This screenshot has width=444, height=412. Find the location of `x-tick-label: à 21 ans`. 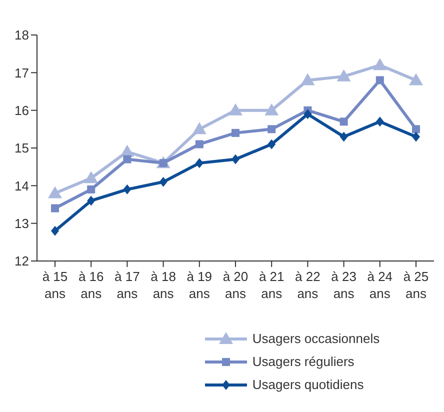

x-tick-label: à 21 ans is located at coordinates (271, 285).